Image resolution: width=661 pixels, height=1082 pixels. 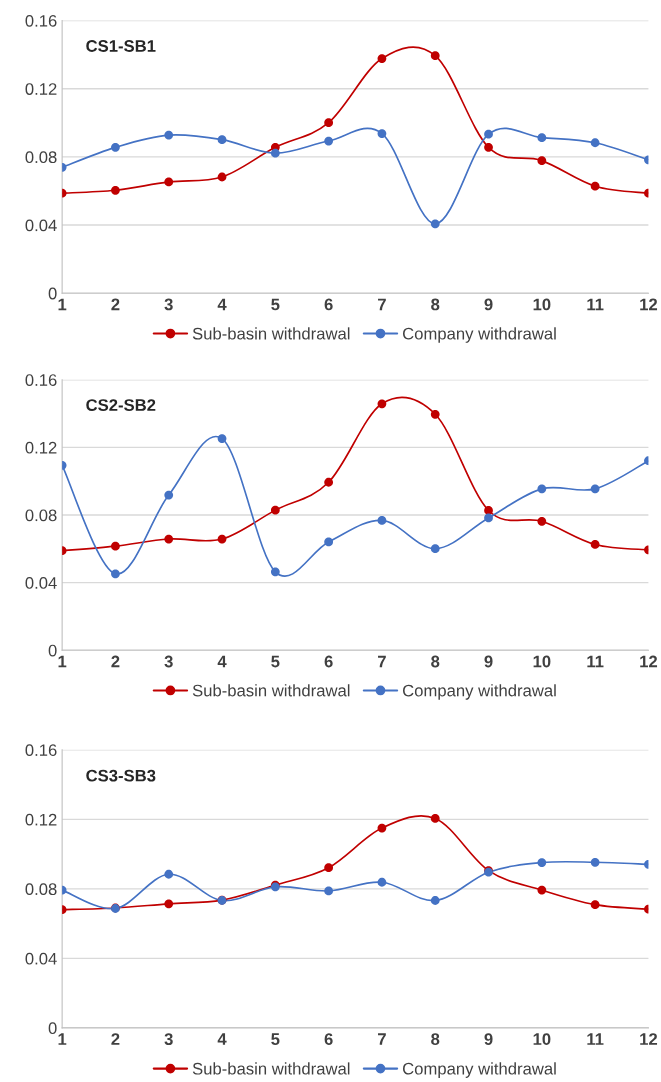 I want to click on text: CS3-SB3, so click(x=121, y=775).